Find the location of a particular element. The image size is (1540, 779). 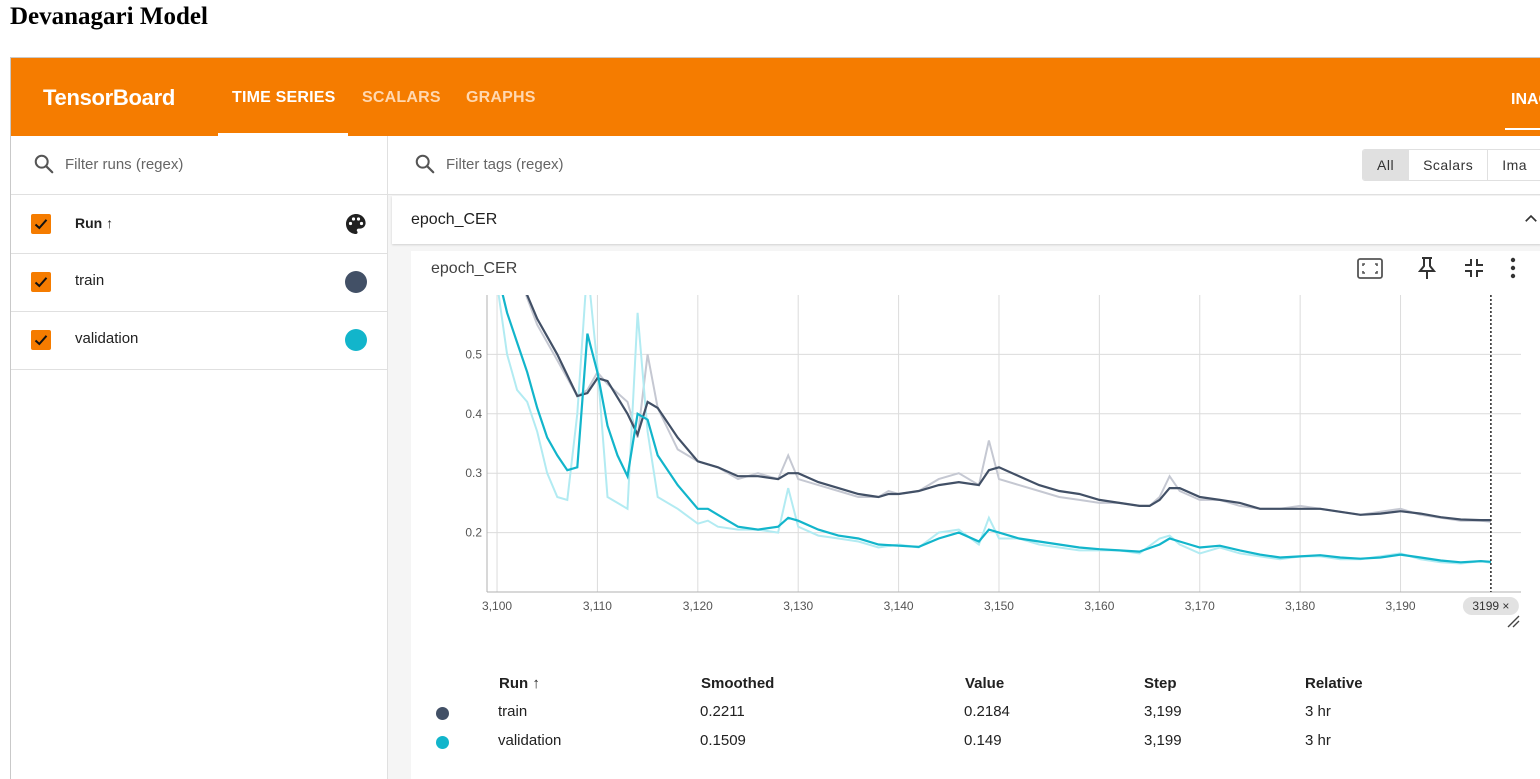

y-tick-label: 0.2 is located at coordinates (473, 533).